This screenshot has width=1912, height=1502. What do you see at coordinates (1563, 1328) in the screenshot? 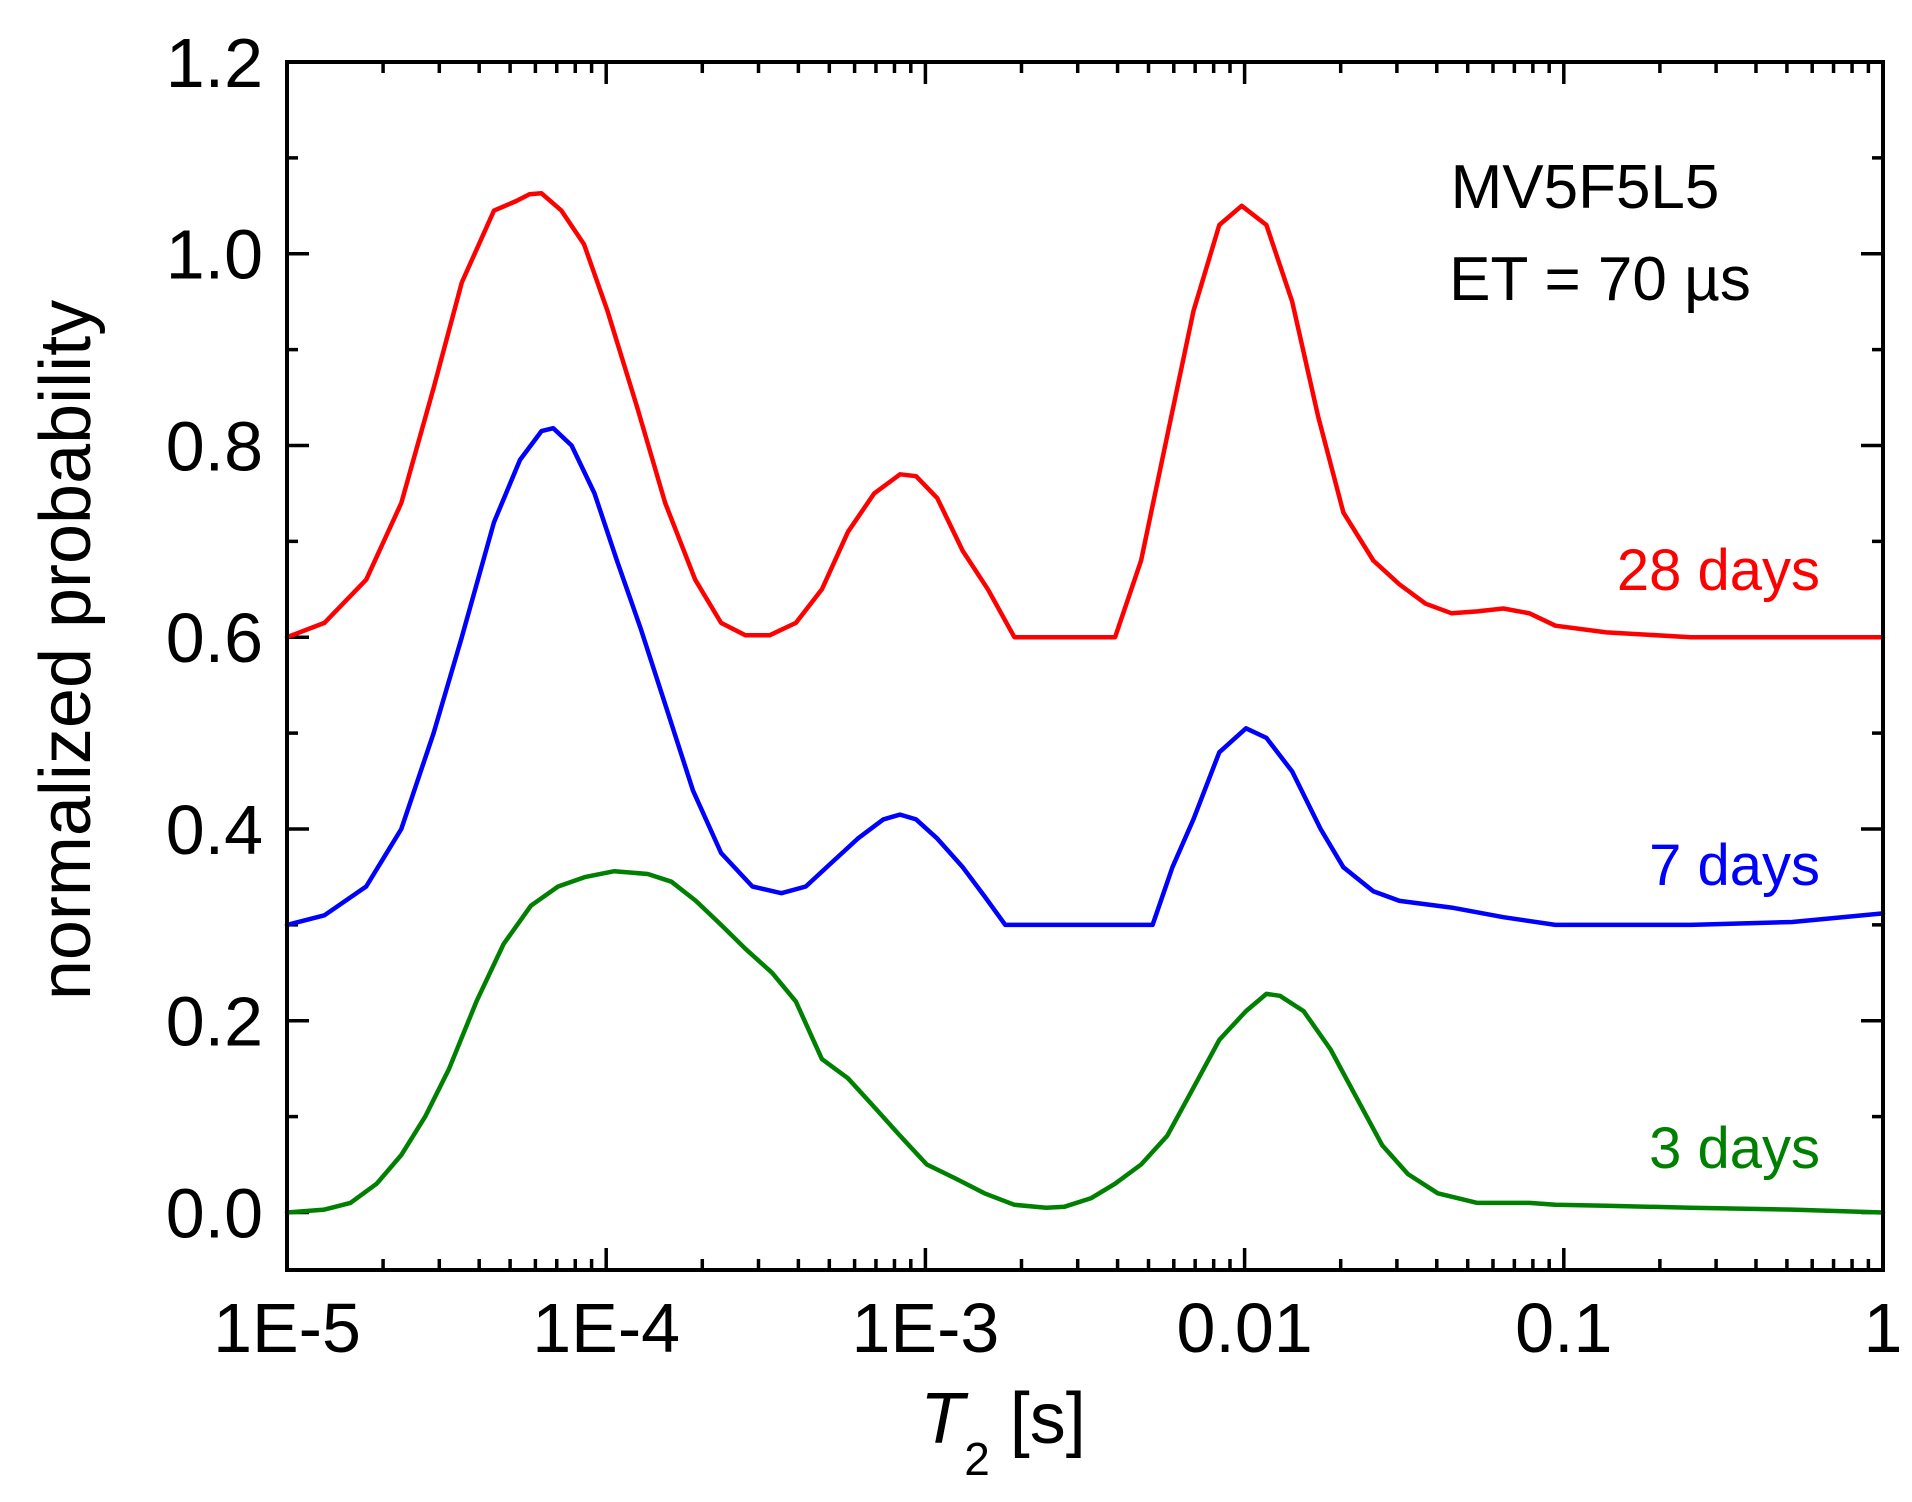
I see `x-tick-label: 0.1` at bounding box center [1563, 1328].